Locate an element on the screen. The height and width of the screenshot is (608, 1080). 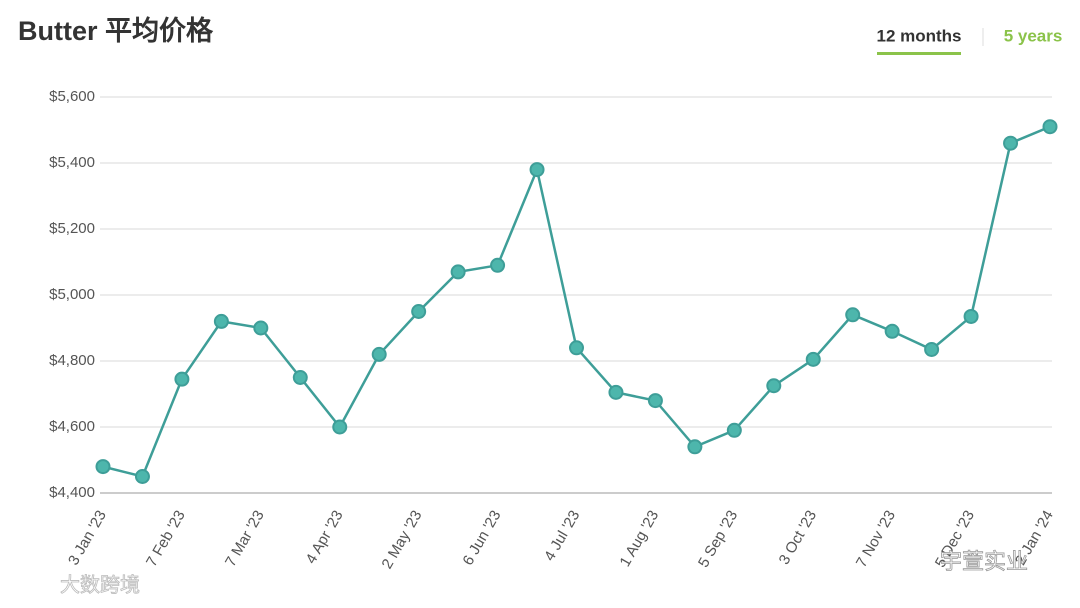
x-tick-label: 1 Aug '23 is located at coordinates (640, 538).